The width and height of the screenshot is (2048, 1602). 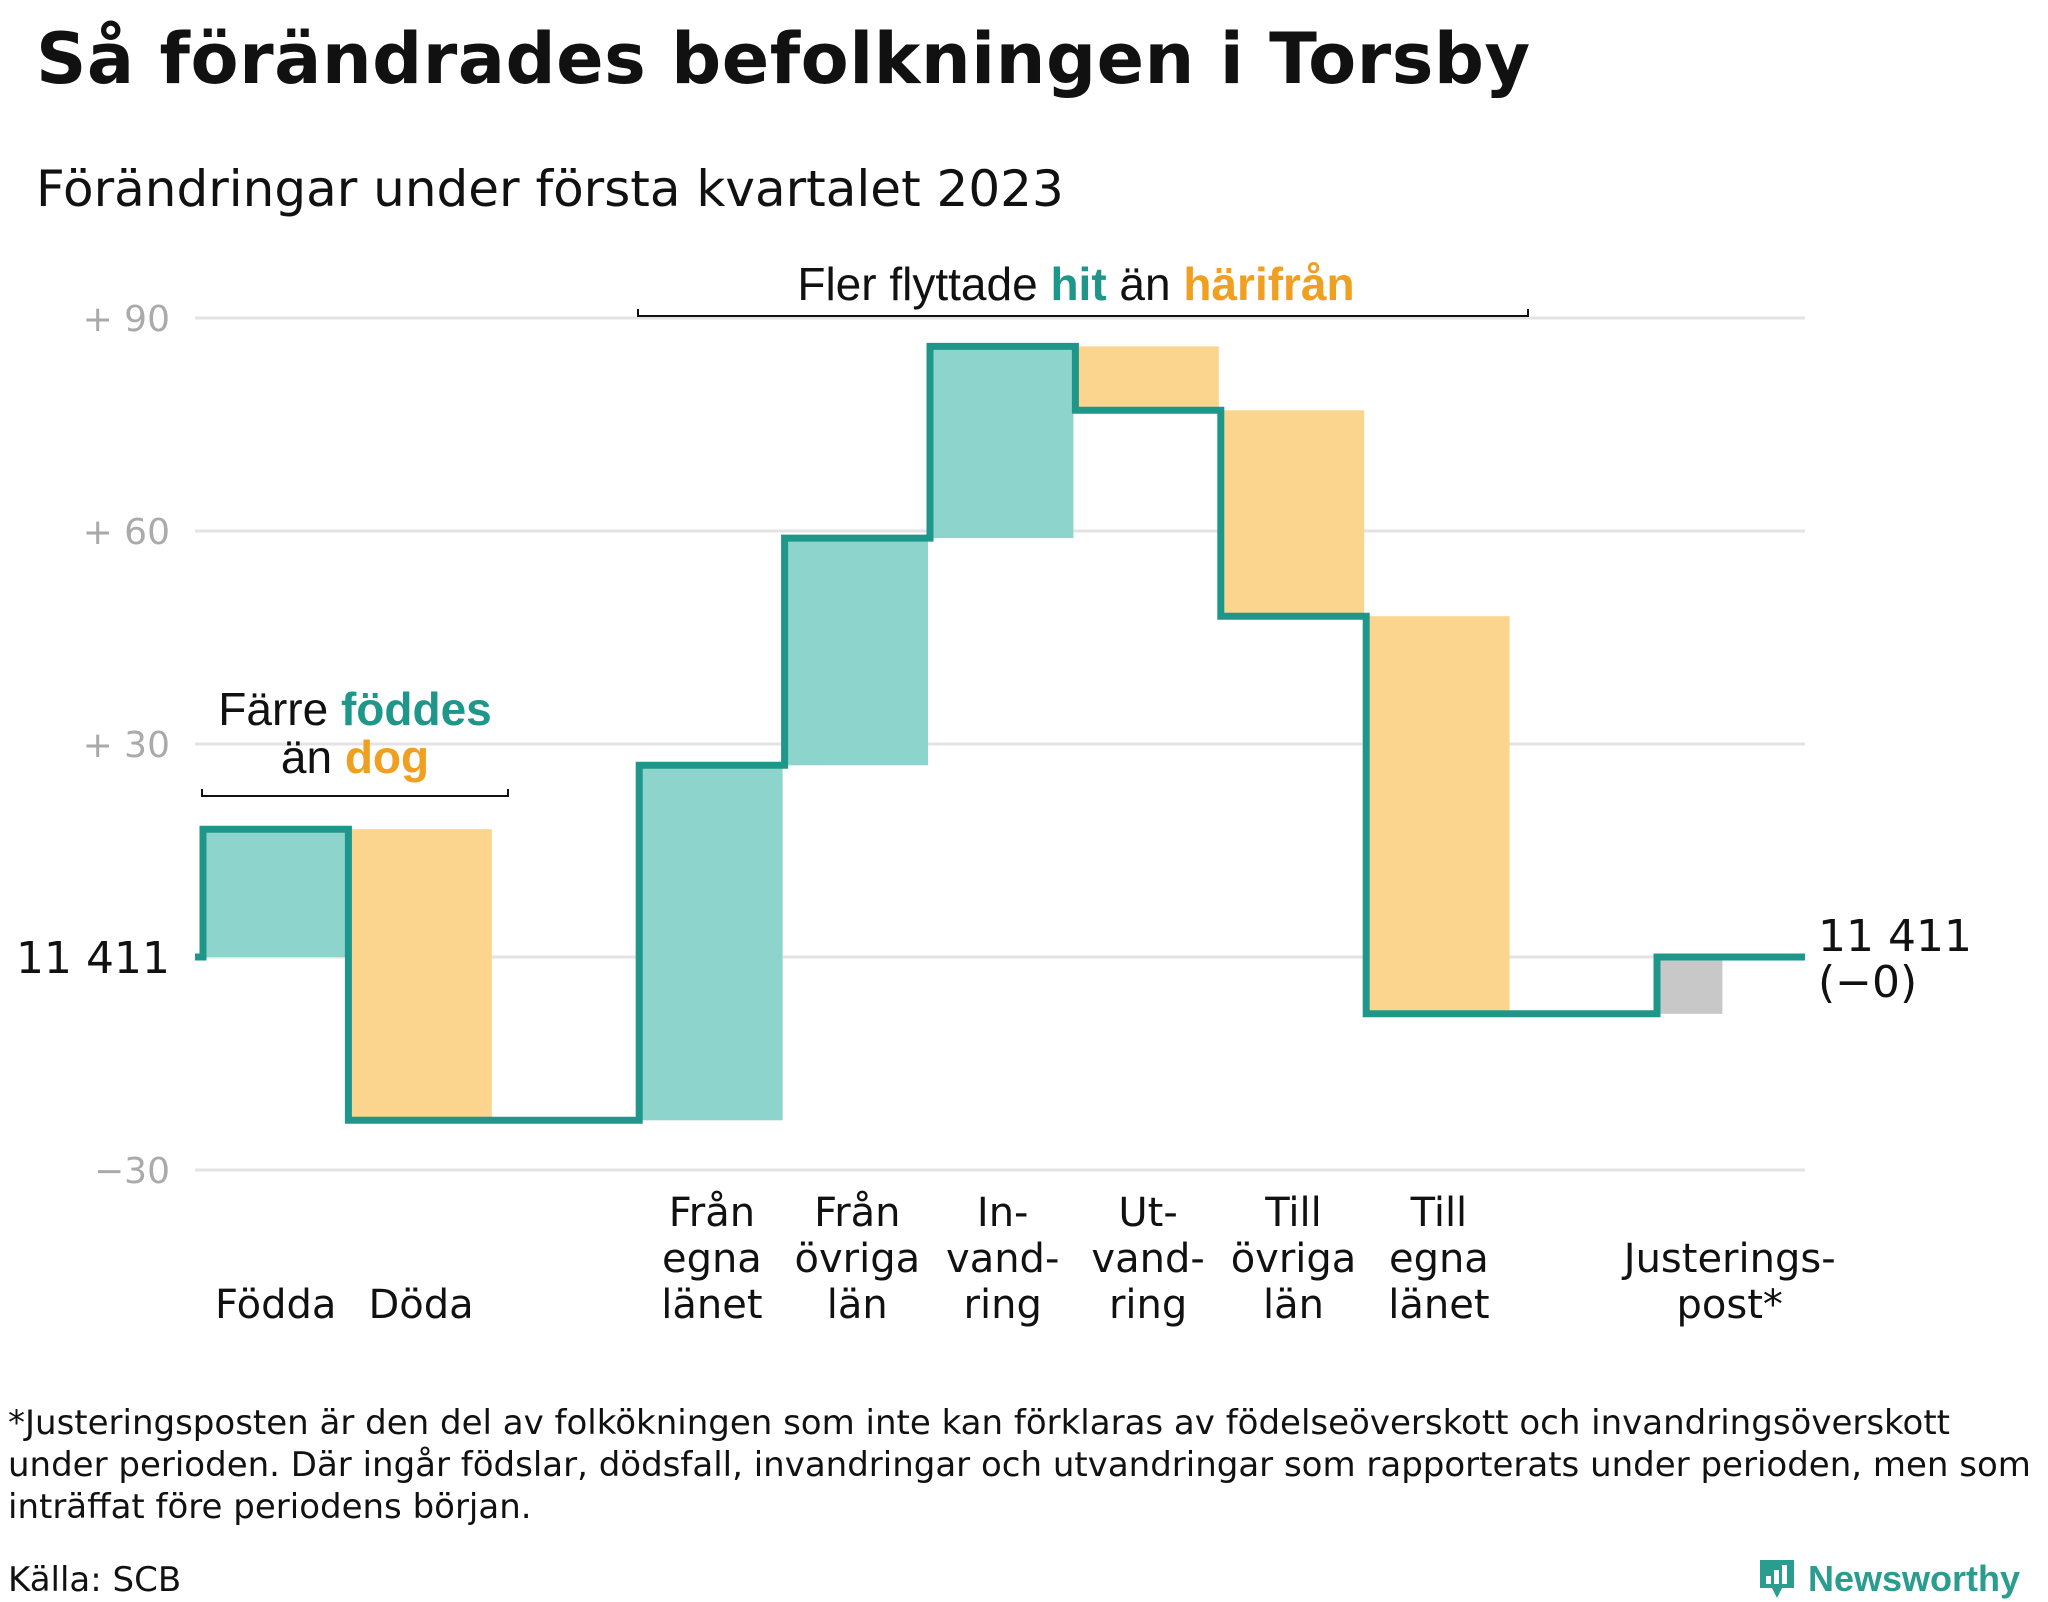 I want to click on chart-subtitle: Förändringar under första kvartalet 2023, so click(x=550, y=189).